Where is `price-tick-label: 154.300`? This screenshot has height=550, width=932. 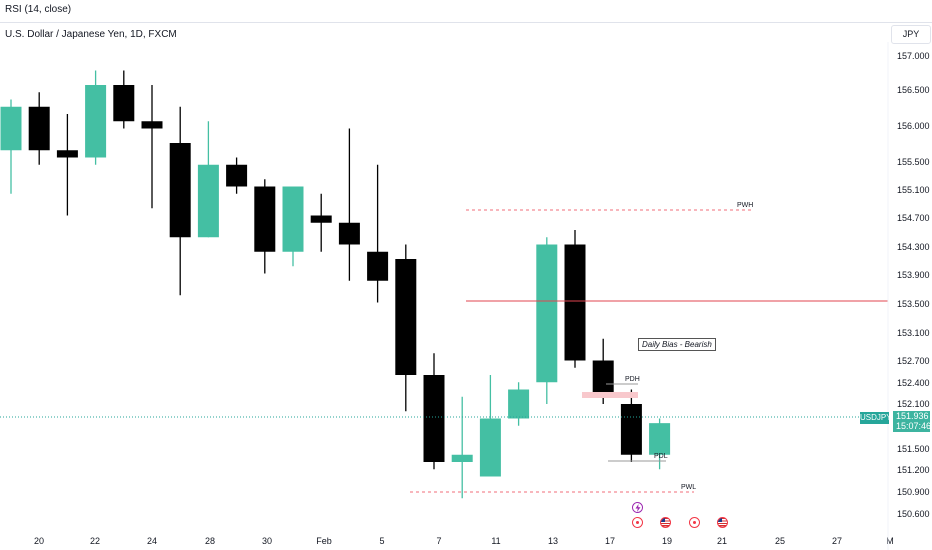
price-tick-label: 154.300 is located at coordinates (913, 247).